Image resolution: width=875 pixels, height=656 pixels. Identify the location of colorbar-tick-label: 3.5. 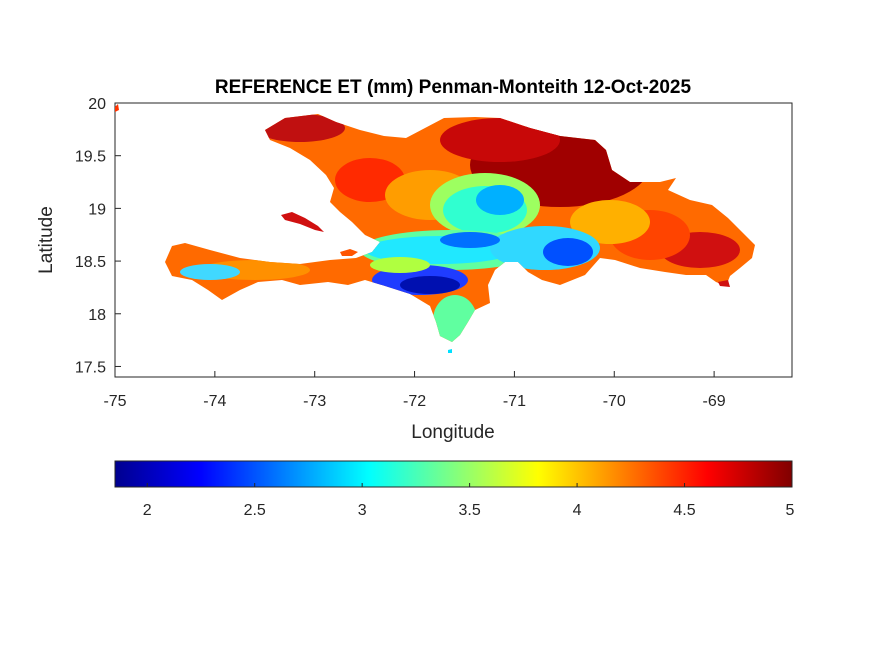
(469, 510).